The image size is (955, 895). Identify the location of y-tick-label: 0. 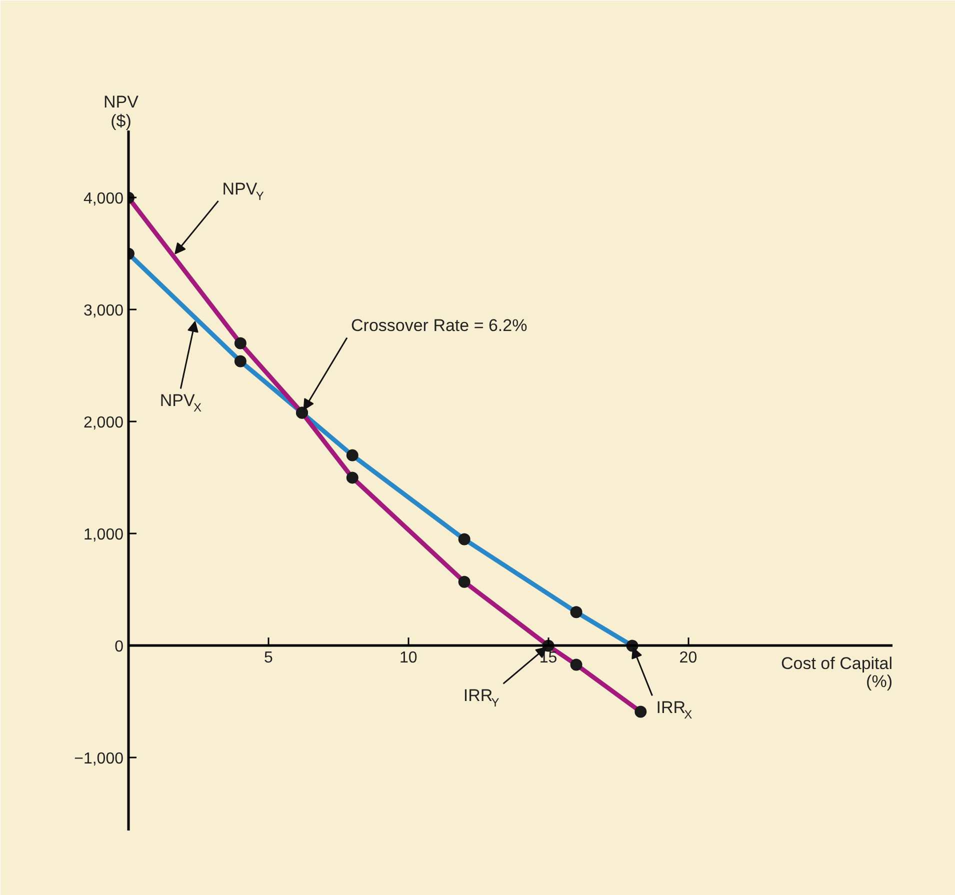
(119, 647).